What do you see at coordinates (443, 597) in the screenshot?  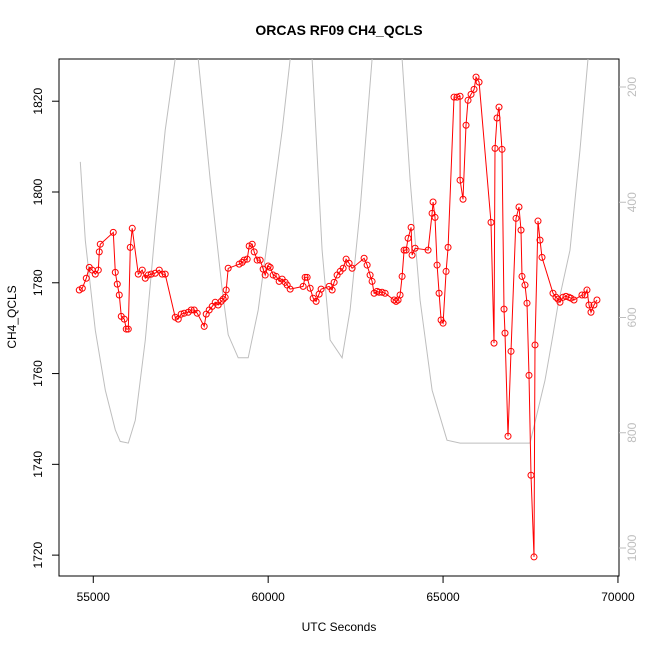 I see `x-tick-label: 65000` at bounding box center [443, 597].